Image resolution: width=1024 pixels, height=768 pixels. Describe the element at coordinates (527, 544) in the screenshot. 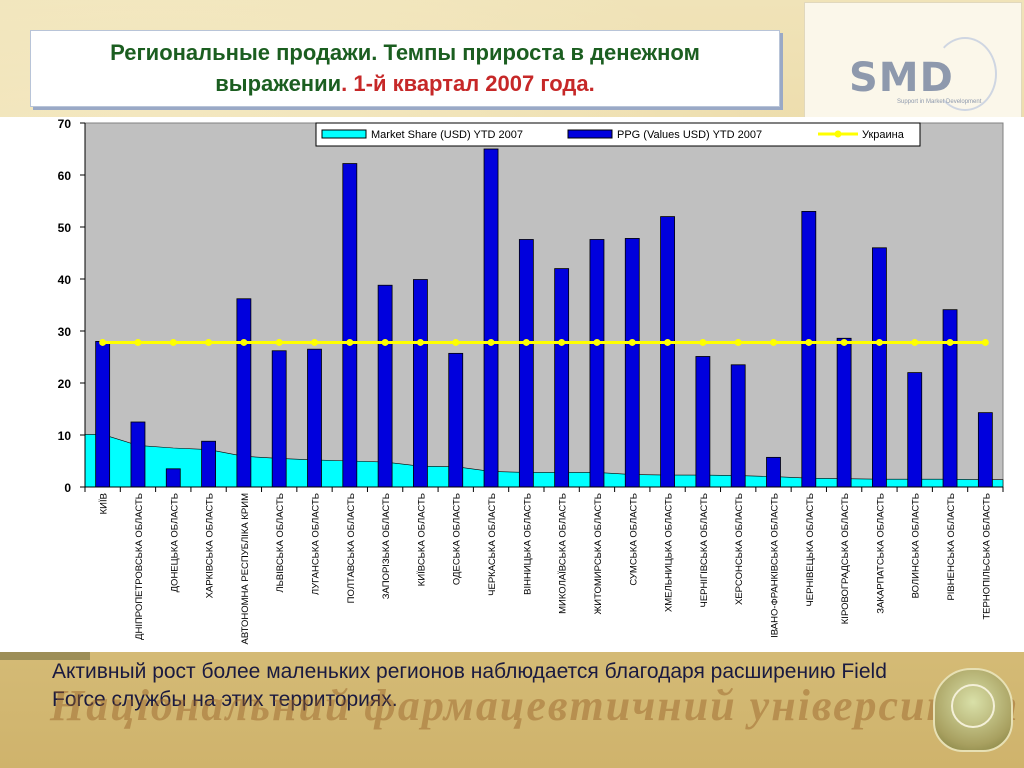

I see `x-tick-label-12: ВІННИЦЬКА ОБЛАСТЬ` at that location.